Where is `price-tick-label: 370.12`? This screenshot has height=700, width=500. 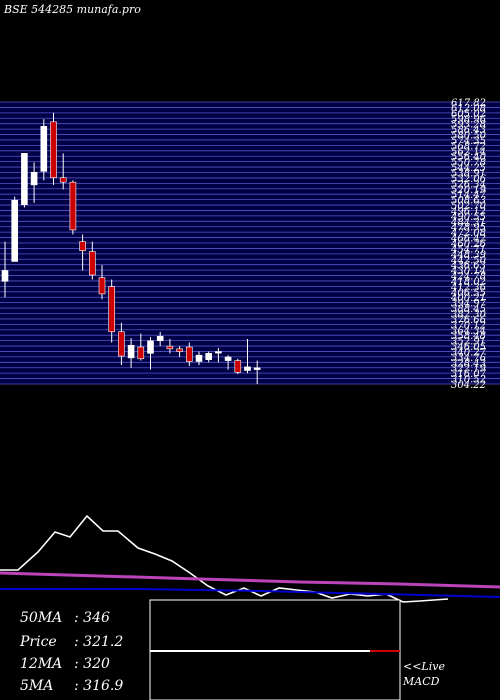
price-tick-label: 370.12 is located at coordinates (468, 325).